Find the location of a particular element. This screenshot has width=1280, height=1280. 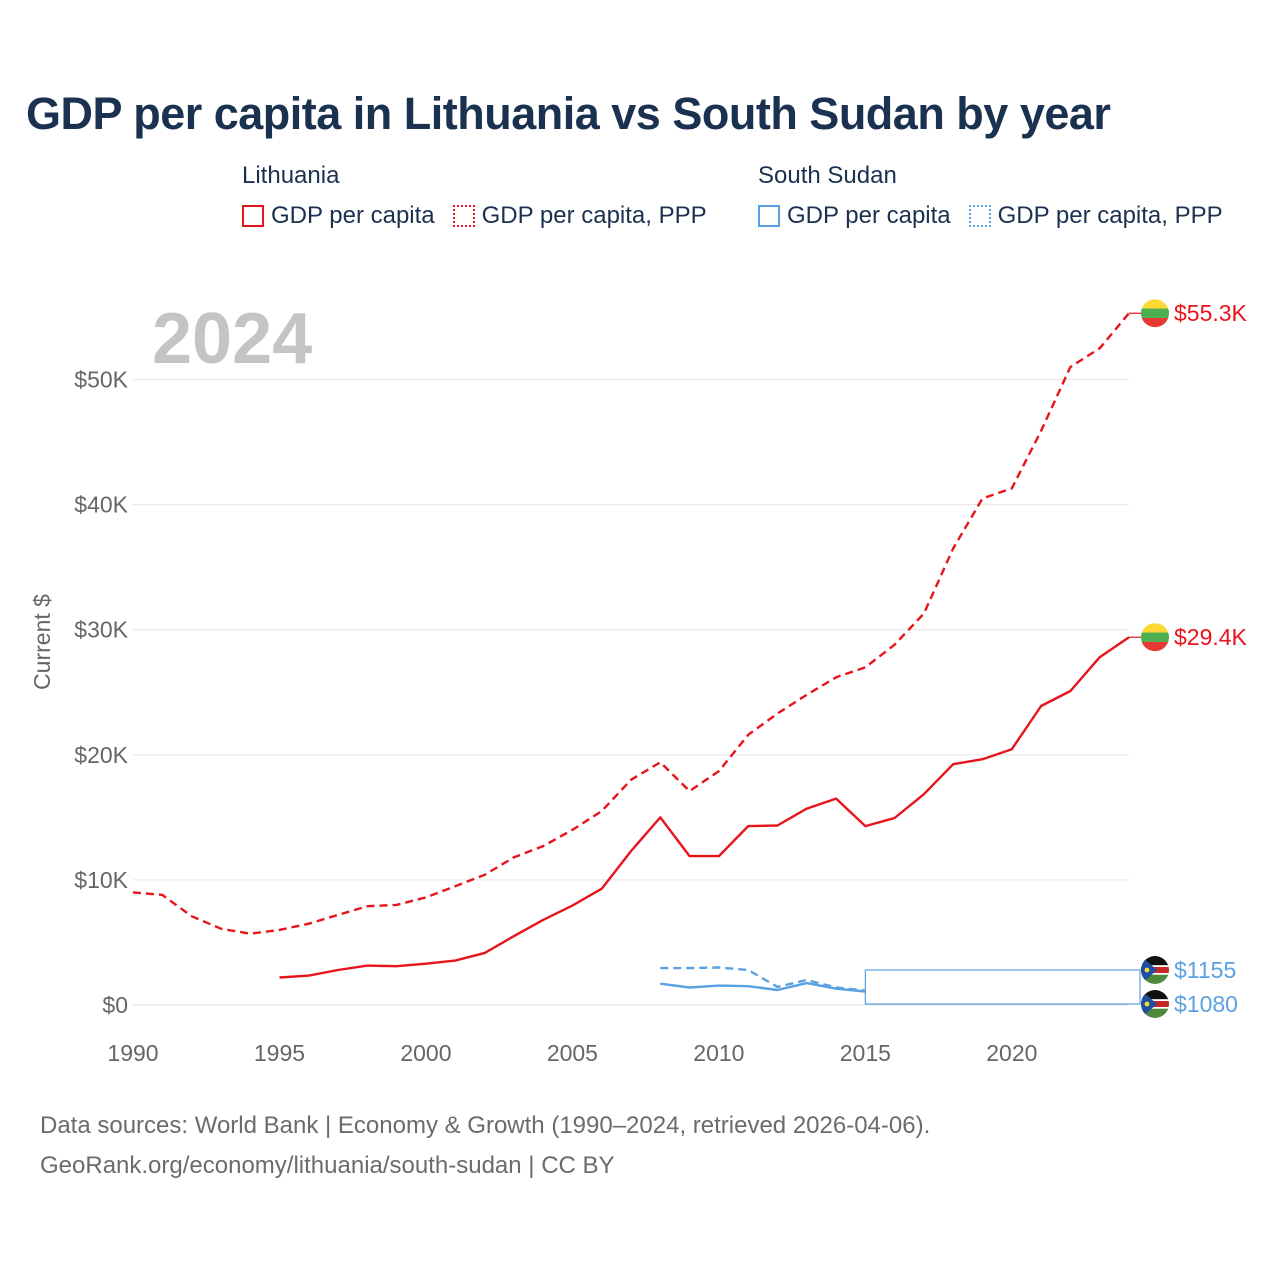

year-overlay: 2024 is located at coordinates (232, 339).